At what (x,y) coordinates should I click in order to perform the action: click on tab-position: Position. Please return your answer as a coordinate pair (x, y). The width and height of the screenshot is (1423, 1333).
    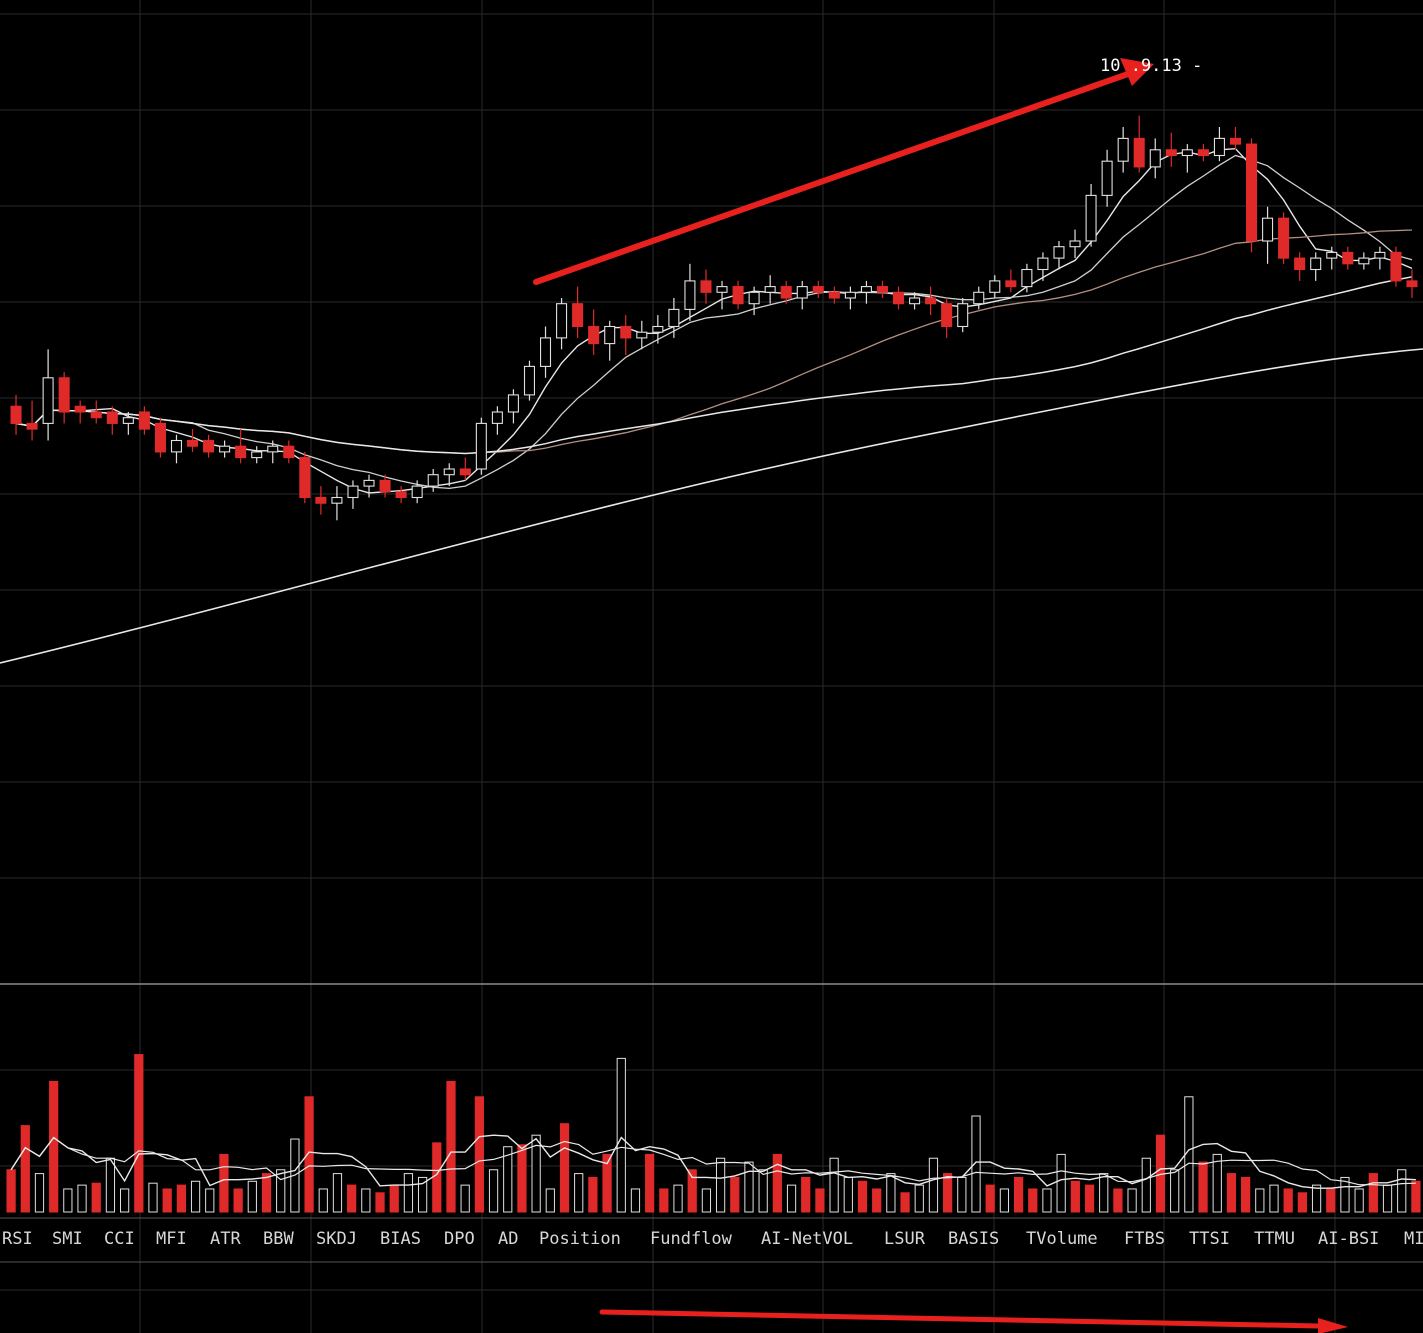
    Looking at the image, I should click on (580, 1239).